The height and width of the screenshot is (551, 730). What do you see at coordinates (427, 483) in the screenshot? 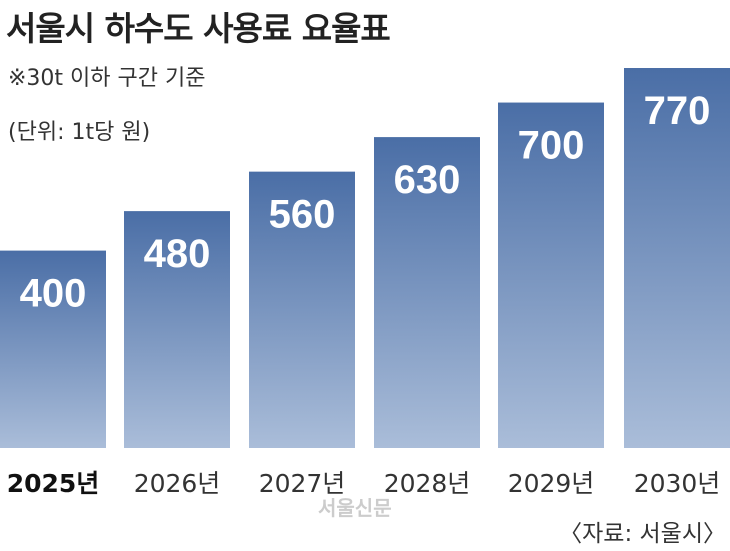
I see `x-tick-label: 2028년` at bounding box center [427, 483].